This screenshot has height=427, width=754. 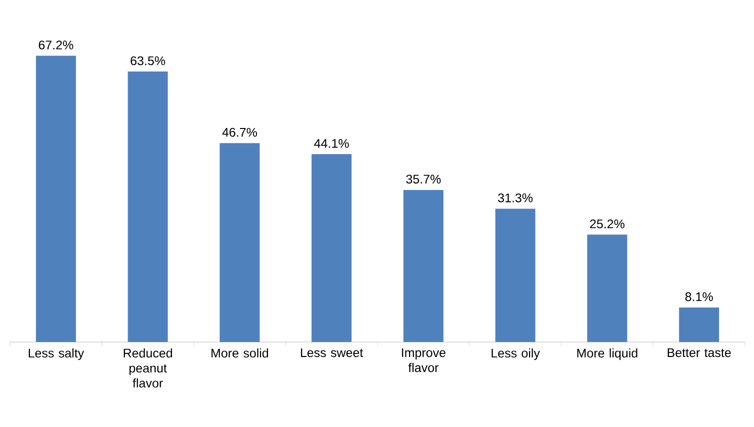 I want to click on x-tick-label: Less sweet, so click(x=332, y=353).